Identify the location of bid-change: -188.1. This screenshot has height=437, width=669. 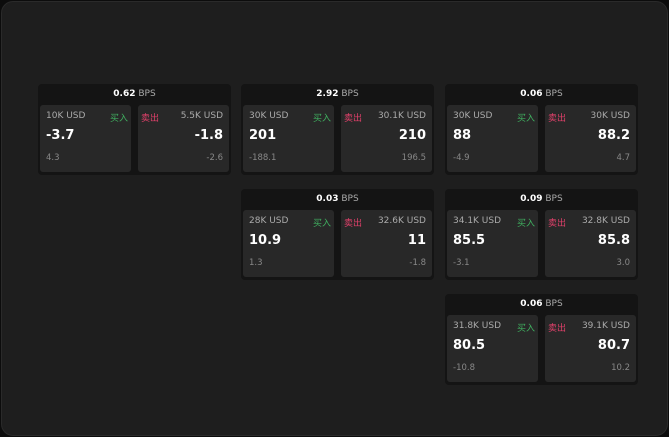
(263, 158).